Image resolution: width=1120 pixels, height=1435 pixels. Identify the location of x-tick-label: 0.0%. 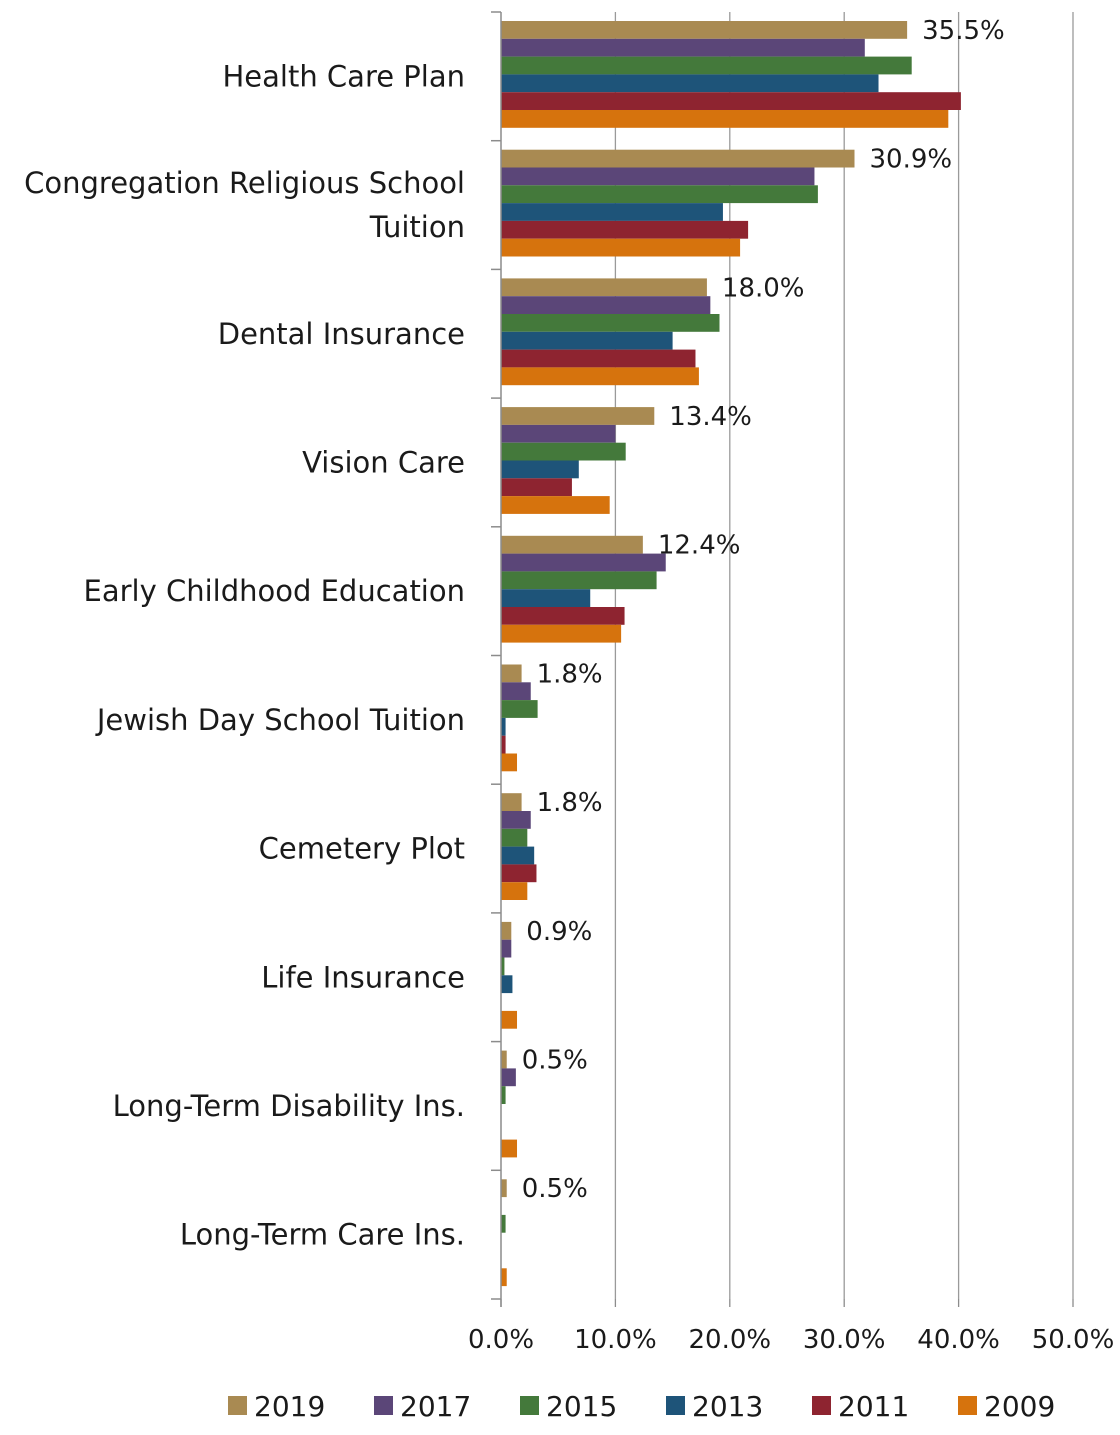
(501, 1340).